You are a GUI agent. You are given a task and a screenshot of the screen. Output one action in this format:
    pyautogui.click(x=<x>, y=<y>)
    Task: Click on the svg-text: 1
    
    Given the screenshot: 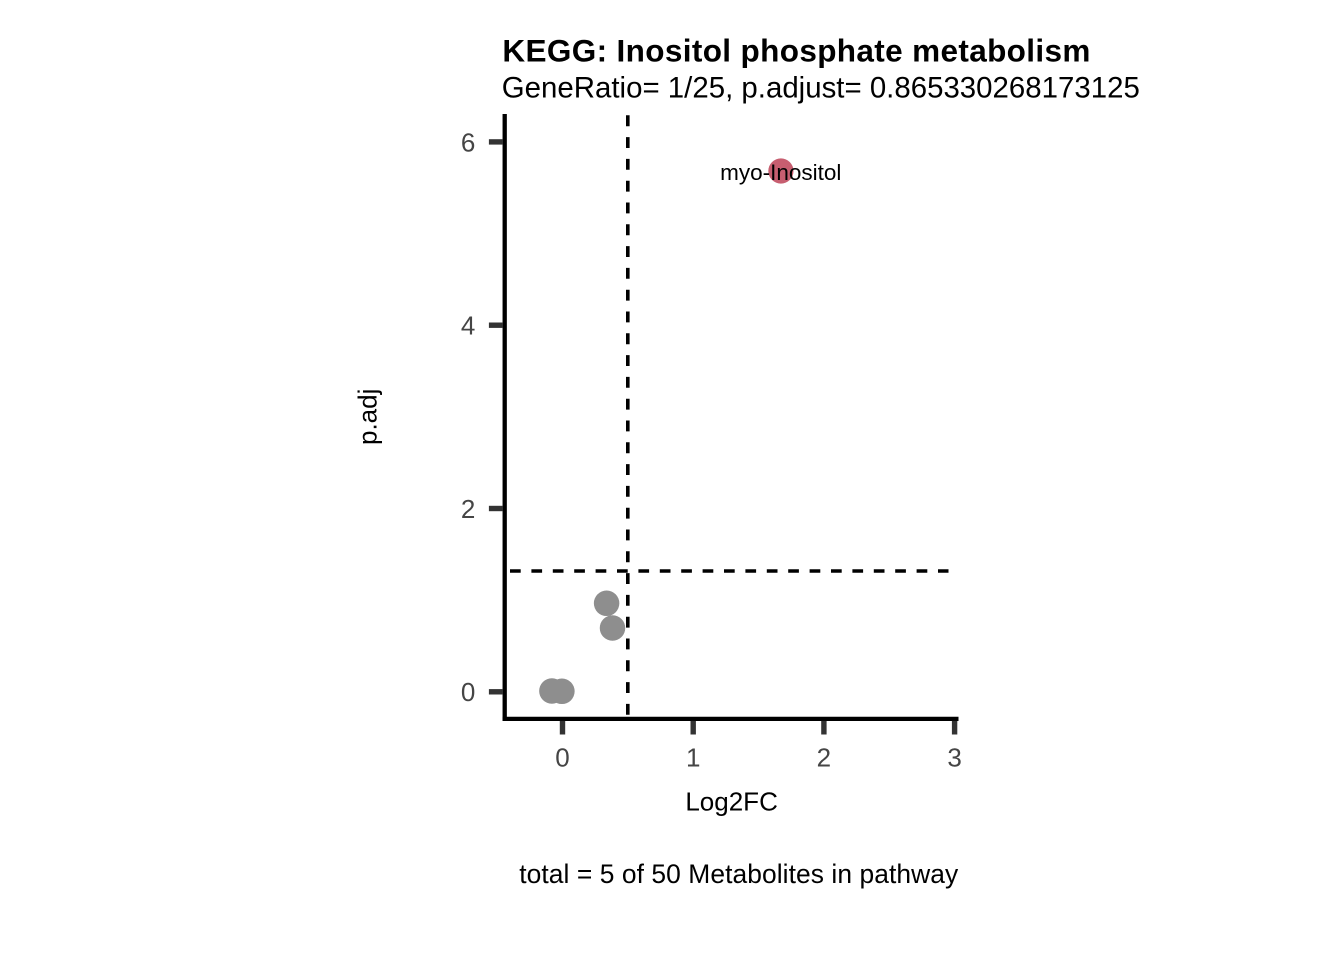 What is the action you would take?
    pyautogui.click(x=693, y=757)
    